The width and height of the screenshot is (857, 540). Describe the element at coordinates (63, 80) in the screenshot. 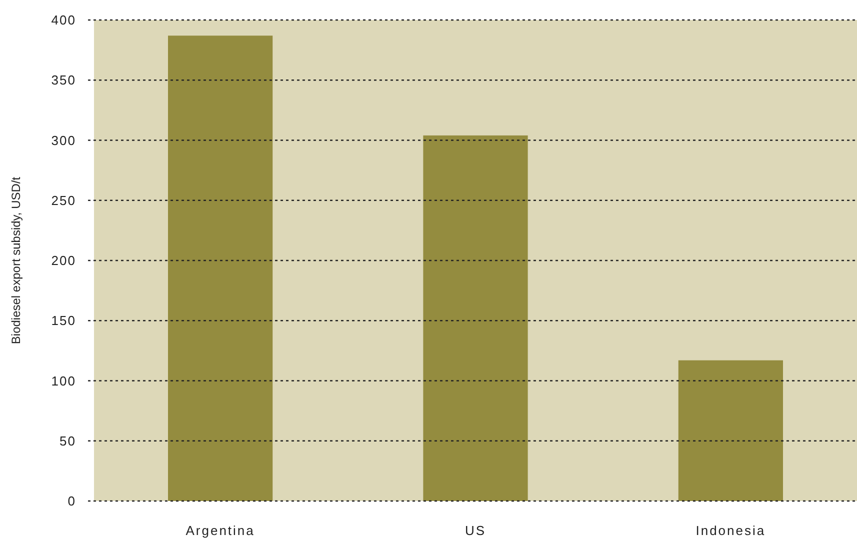

I see `y-tick-label: 350` at that location.